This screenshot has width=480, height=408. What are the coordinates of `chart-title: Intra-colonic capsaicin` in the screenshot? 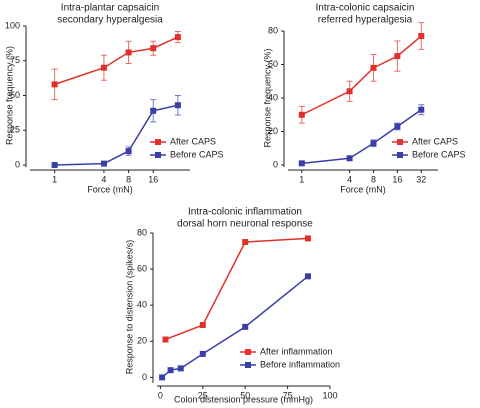 It's located at (365, 8).